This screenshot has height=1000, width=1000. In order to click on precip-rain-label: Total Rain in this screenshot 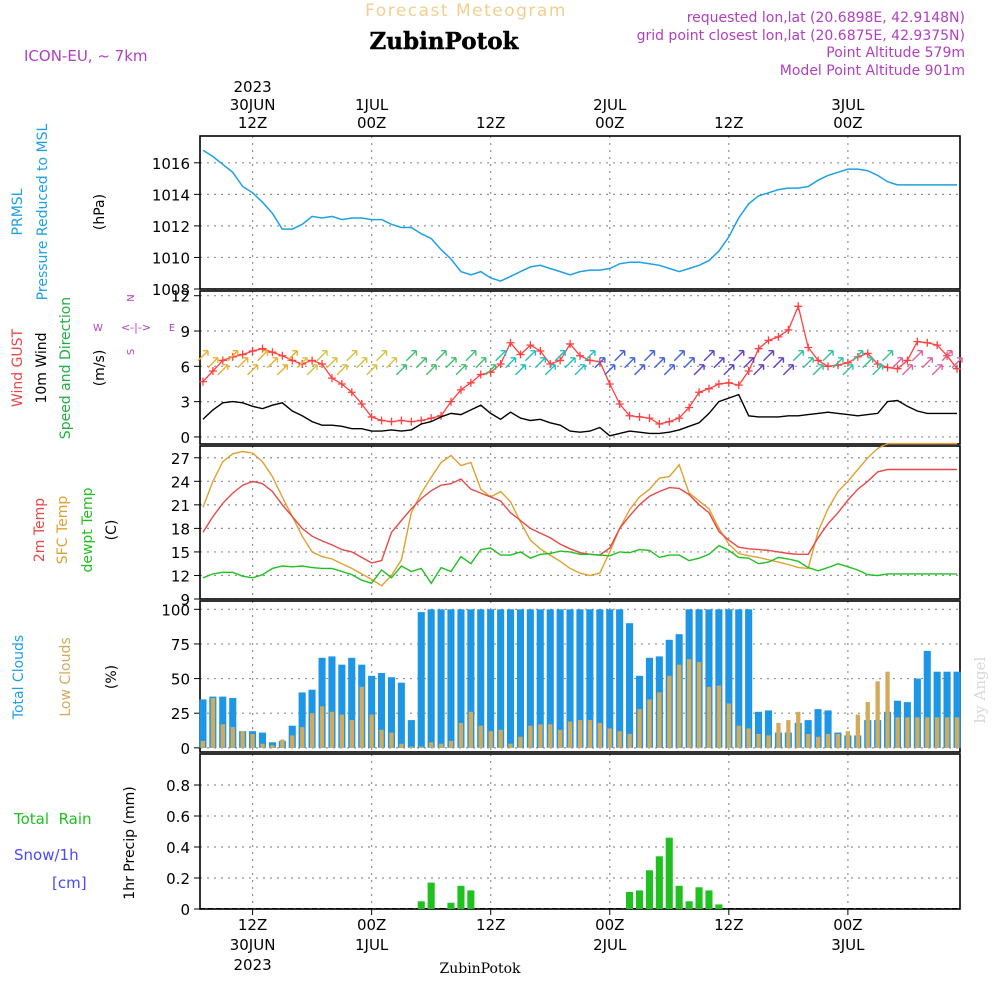, I will do `click(52, 819)`.